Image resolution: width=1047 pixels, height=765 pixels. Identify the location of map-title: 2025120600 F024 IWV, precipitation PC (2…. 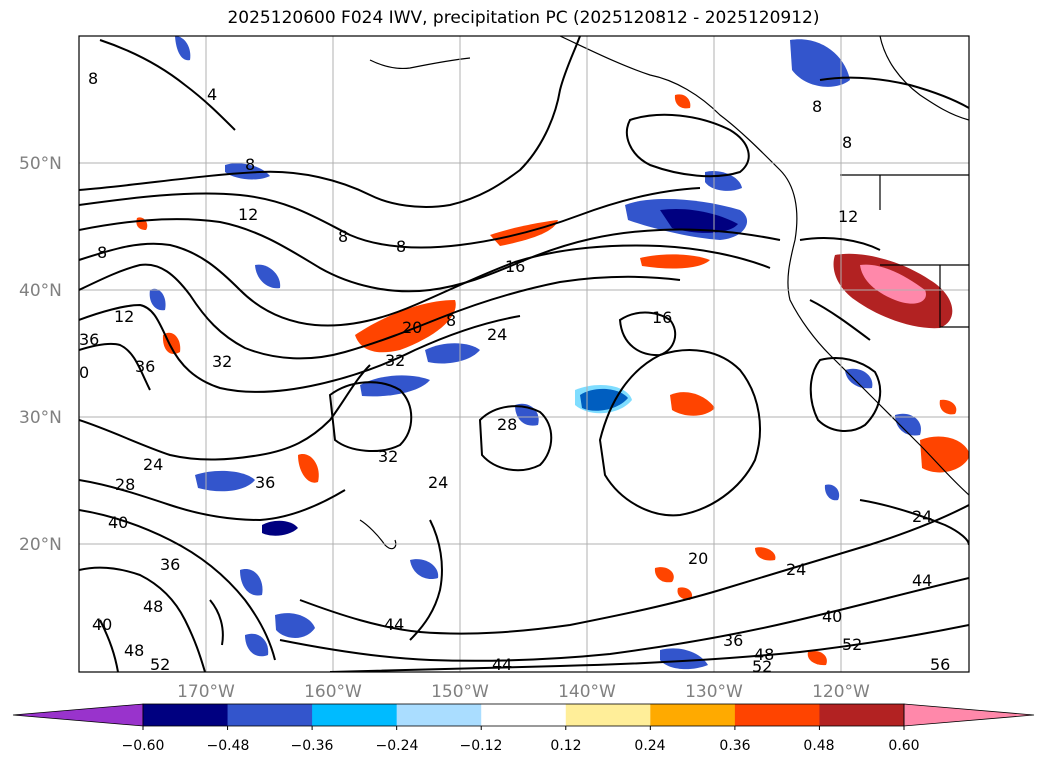
(523, 18).